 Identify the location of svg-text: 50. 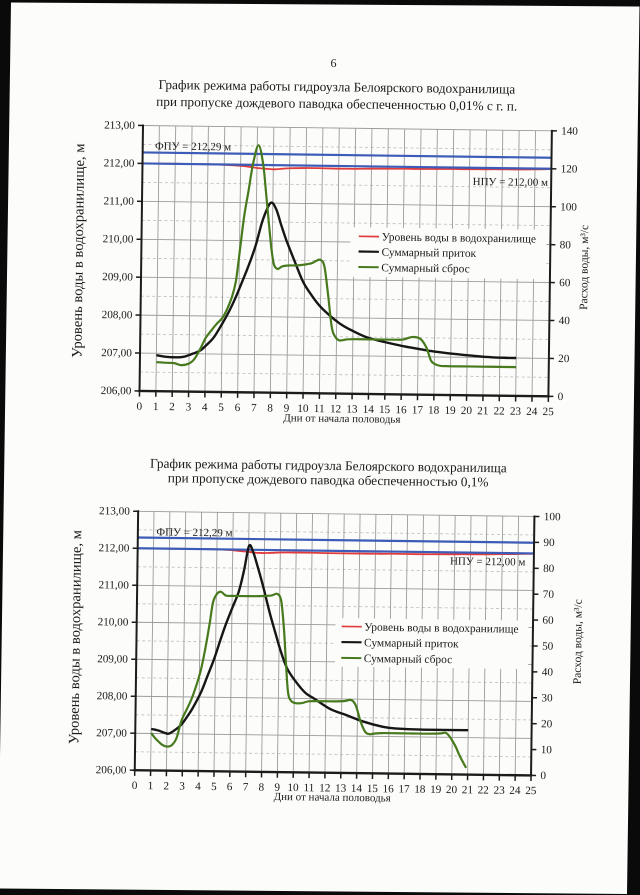
(548, 647).